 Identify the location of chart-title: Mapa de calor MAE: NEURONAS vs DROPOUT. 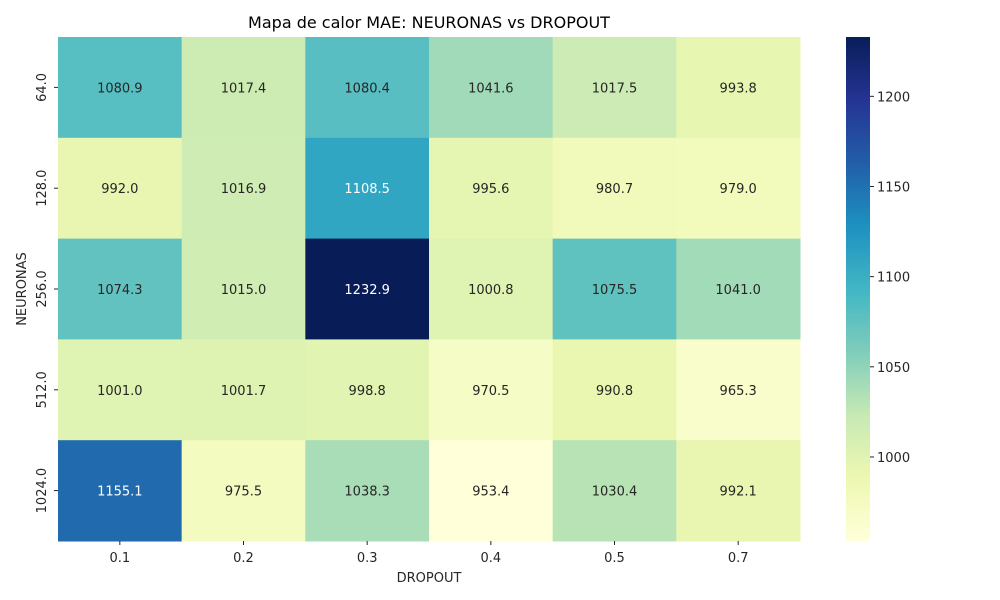
(429, 22).